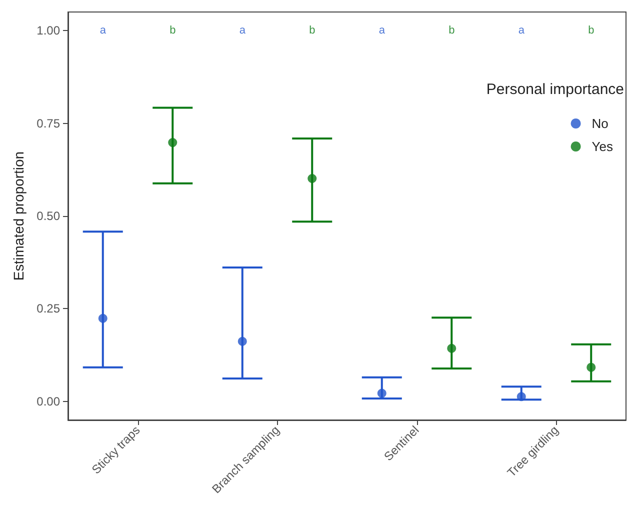 The width and height of the screenshot is (628, 505). What do you see at coordinates (48, 123) in the screenshot?
I see `y-tick-label: 0.75` at bounding box center [48, 123].